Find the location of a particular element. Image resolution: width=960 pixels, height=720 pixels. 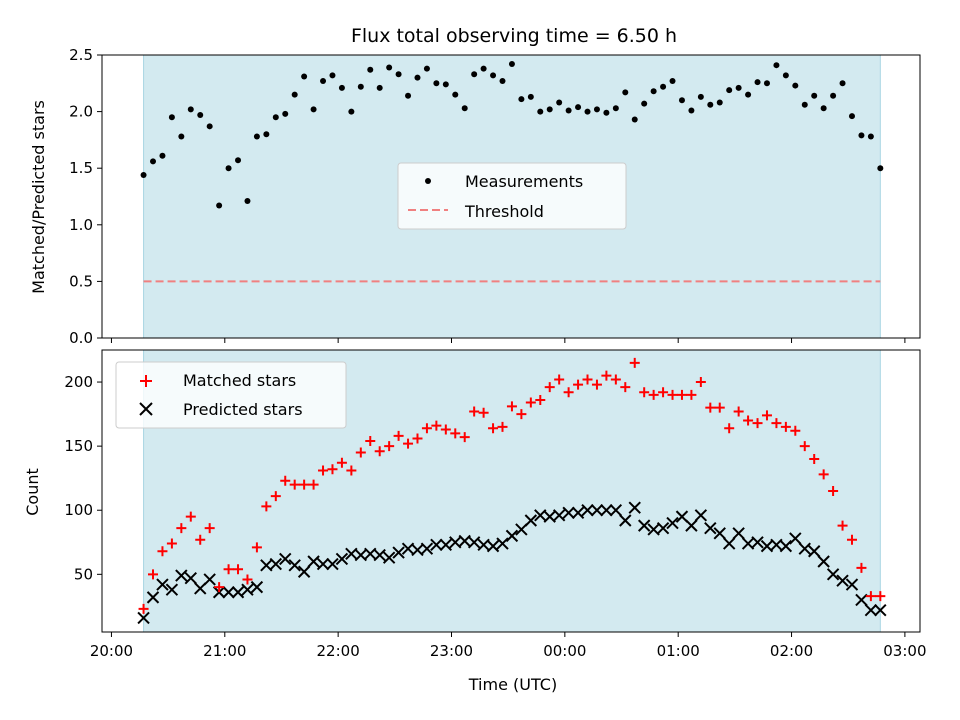

legend-predicted-label: Predicted stars is located at coordinates (243, 409).